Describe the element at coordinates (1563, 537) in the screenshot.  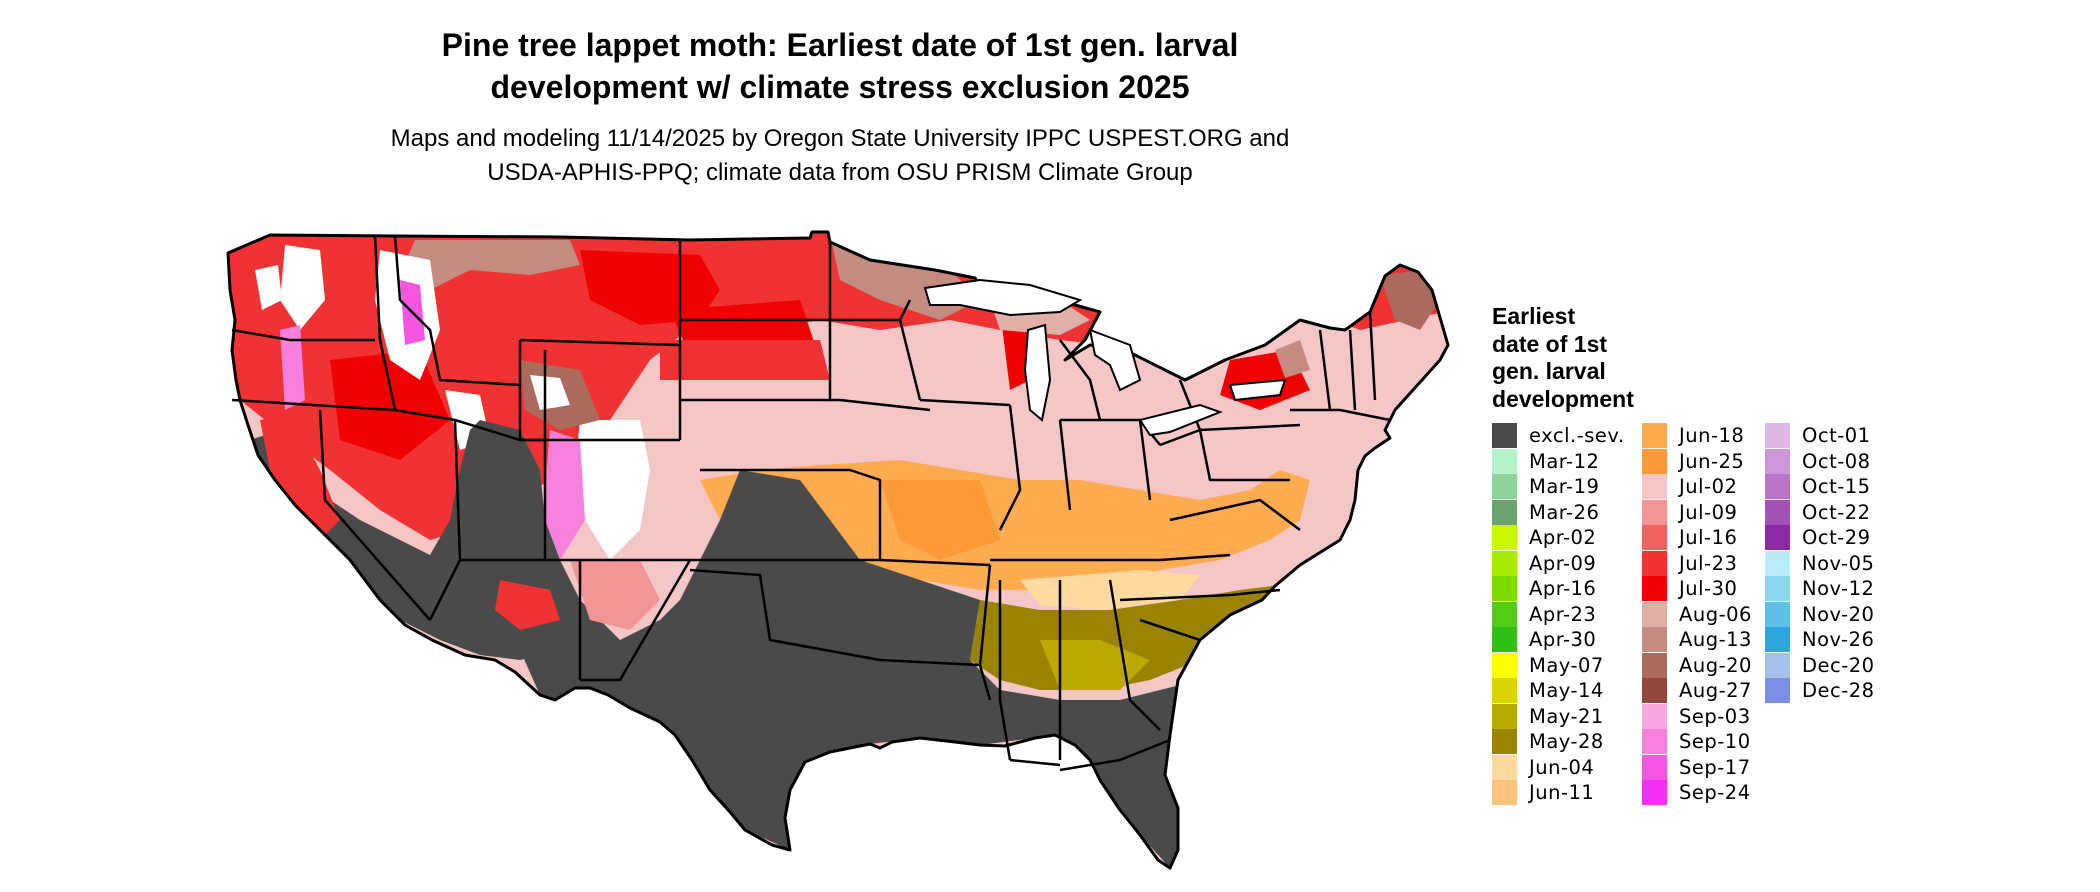
I see `legend-label: Apr-02` at that location.